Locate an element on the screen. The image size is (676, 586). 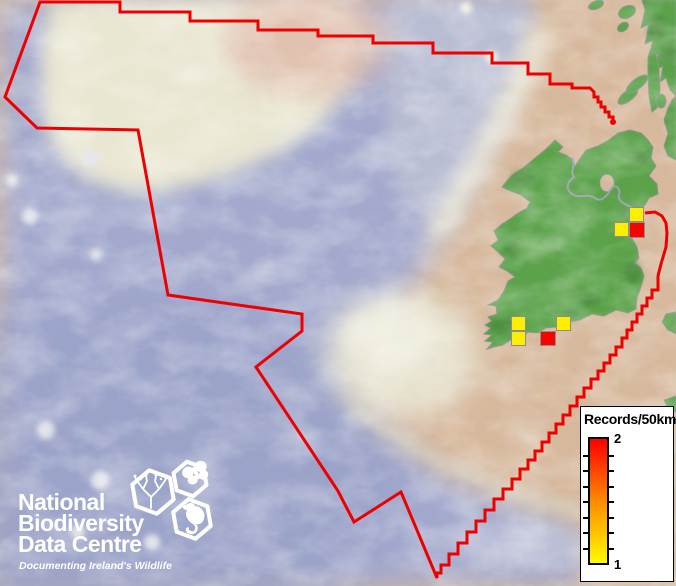
tree-hexagon-icon is located at coordinates (153, 492).